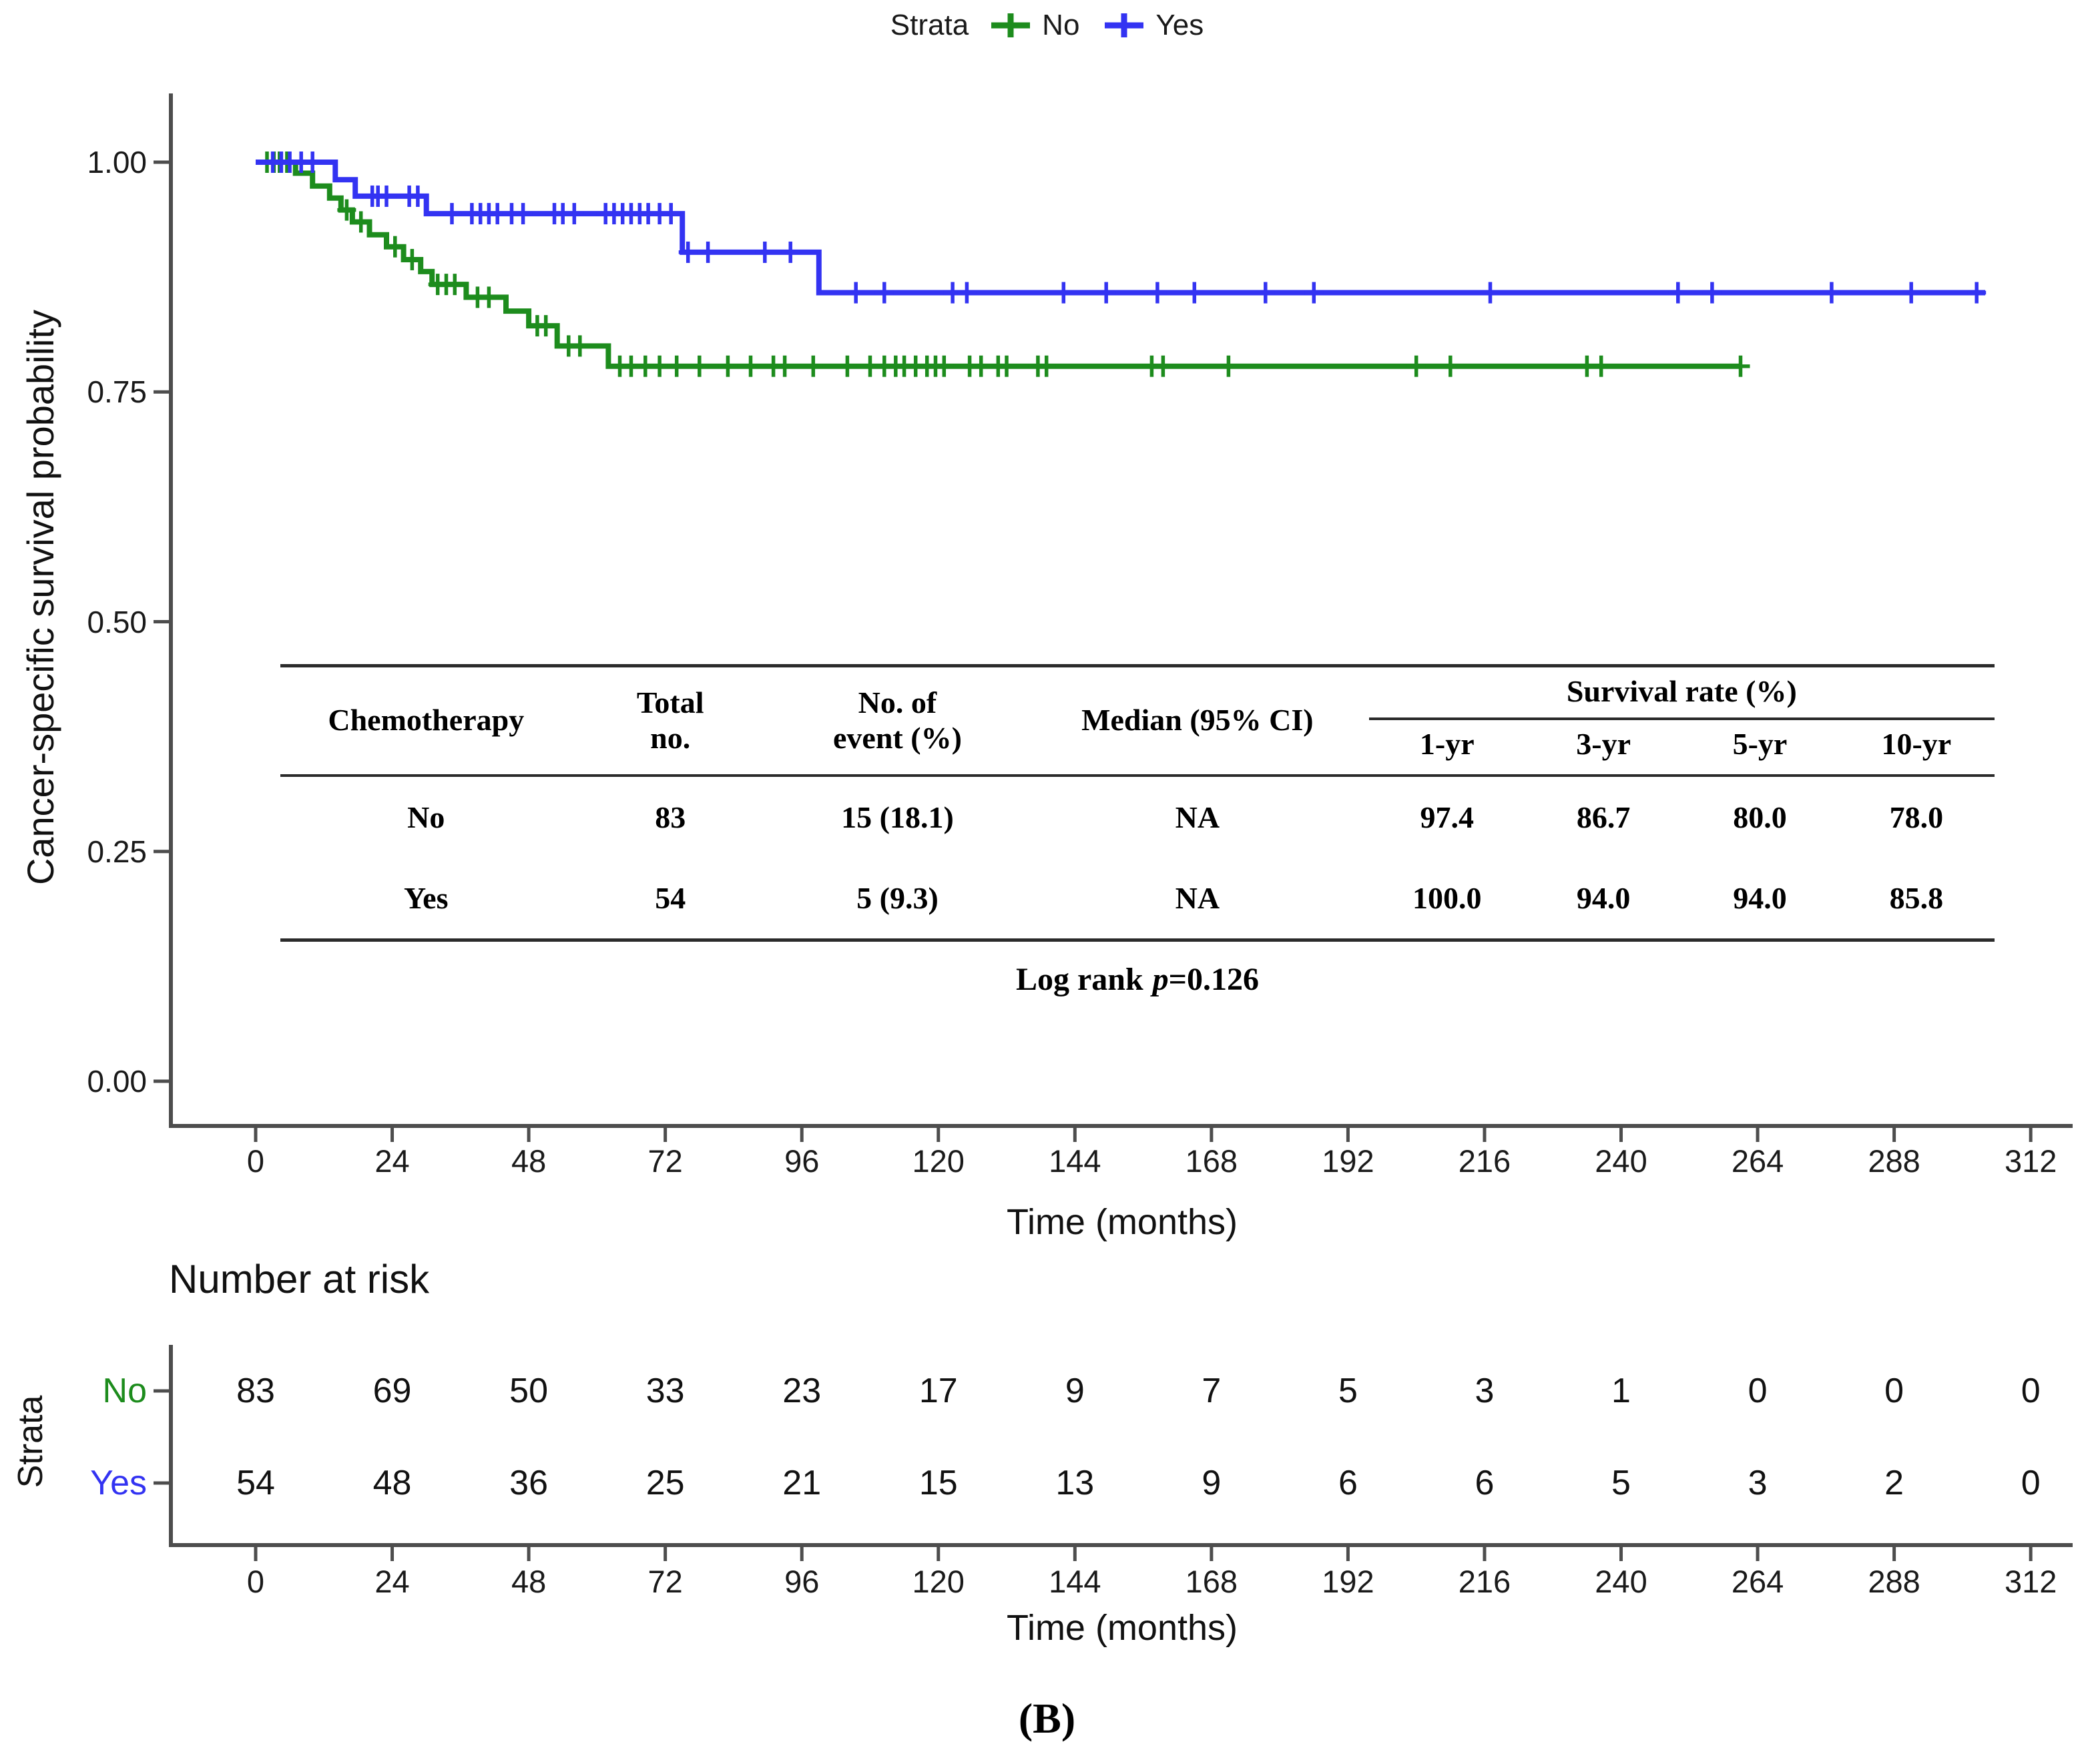  What do you see at coordinates (897, 897) in the screenshot?
I see `cell-events: 5 (9.3)` at bounding box center [897, 897].